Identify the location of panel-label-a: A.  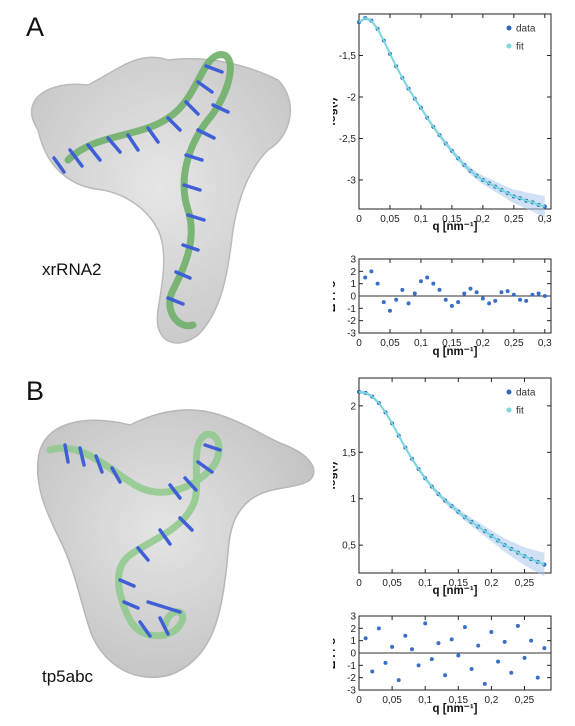
(35, 27).